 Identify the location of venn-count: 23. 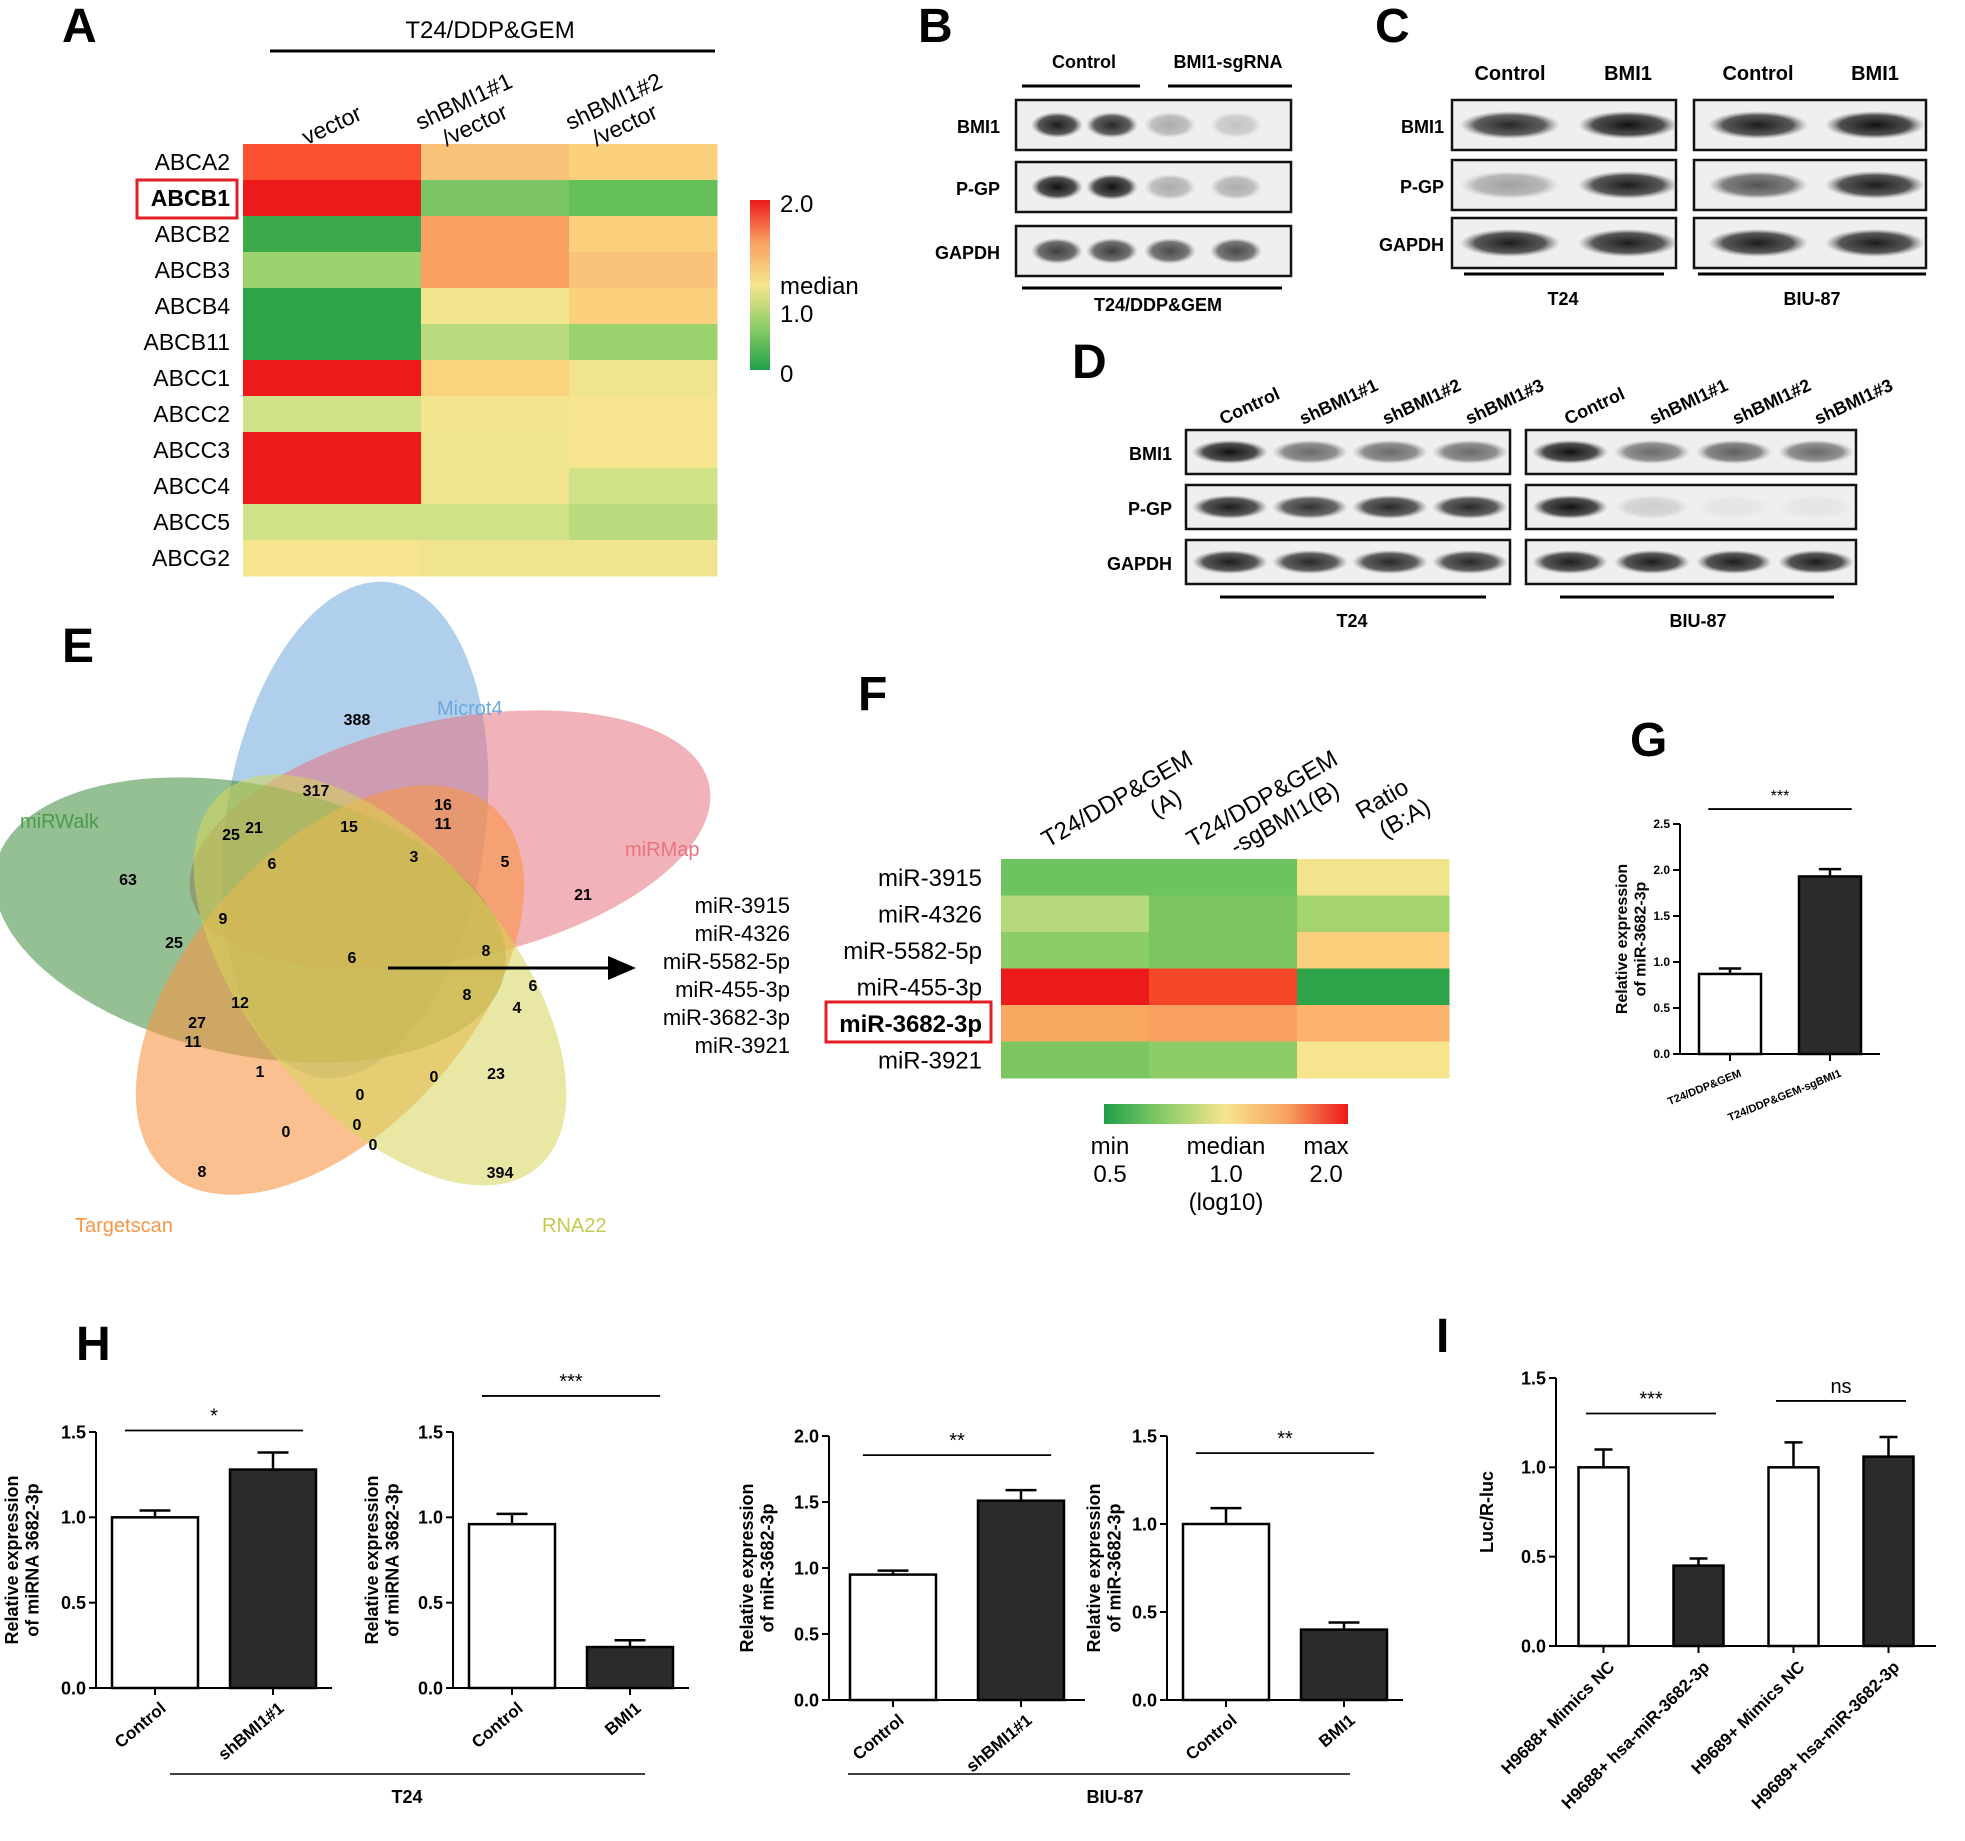
(496, 1074).